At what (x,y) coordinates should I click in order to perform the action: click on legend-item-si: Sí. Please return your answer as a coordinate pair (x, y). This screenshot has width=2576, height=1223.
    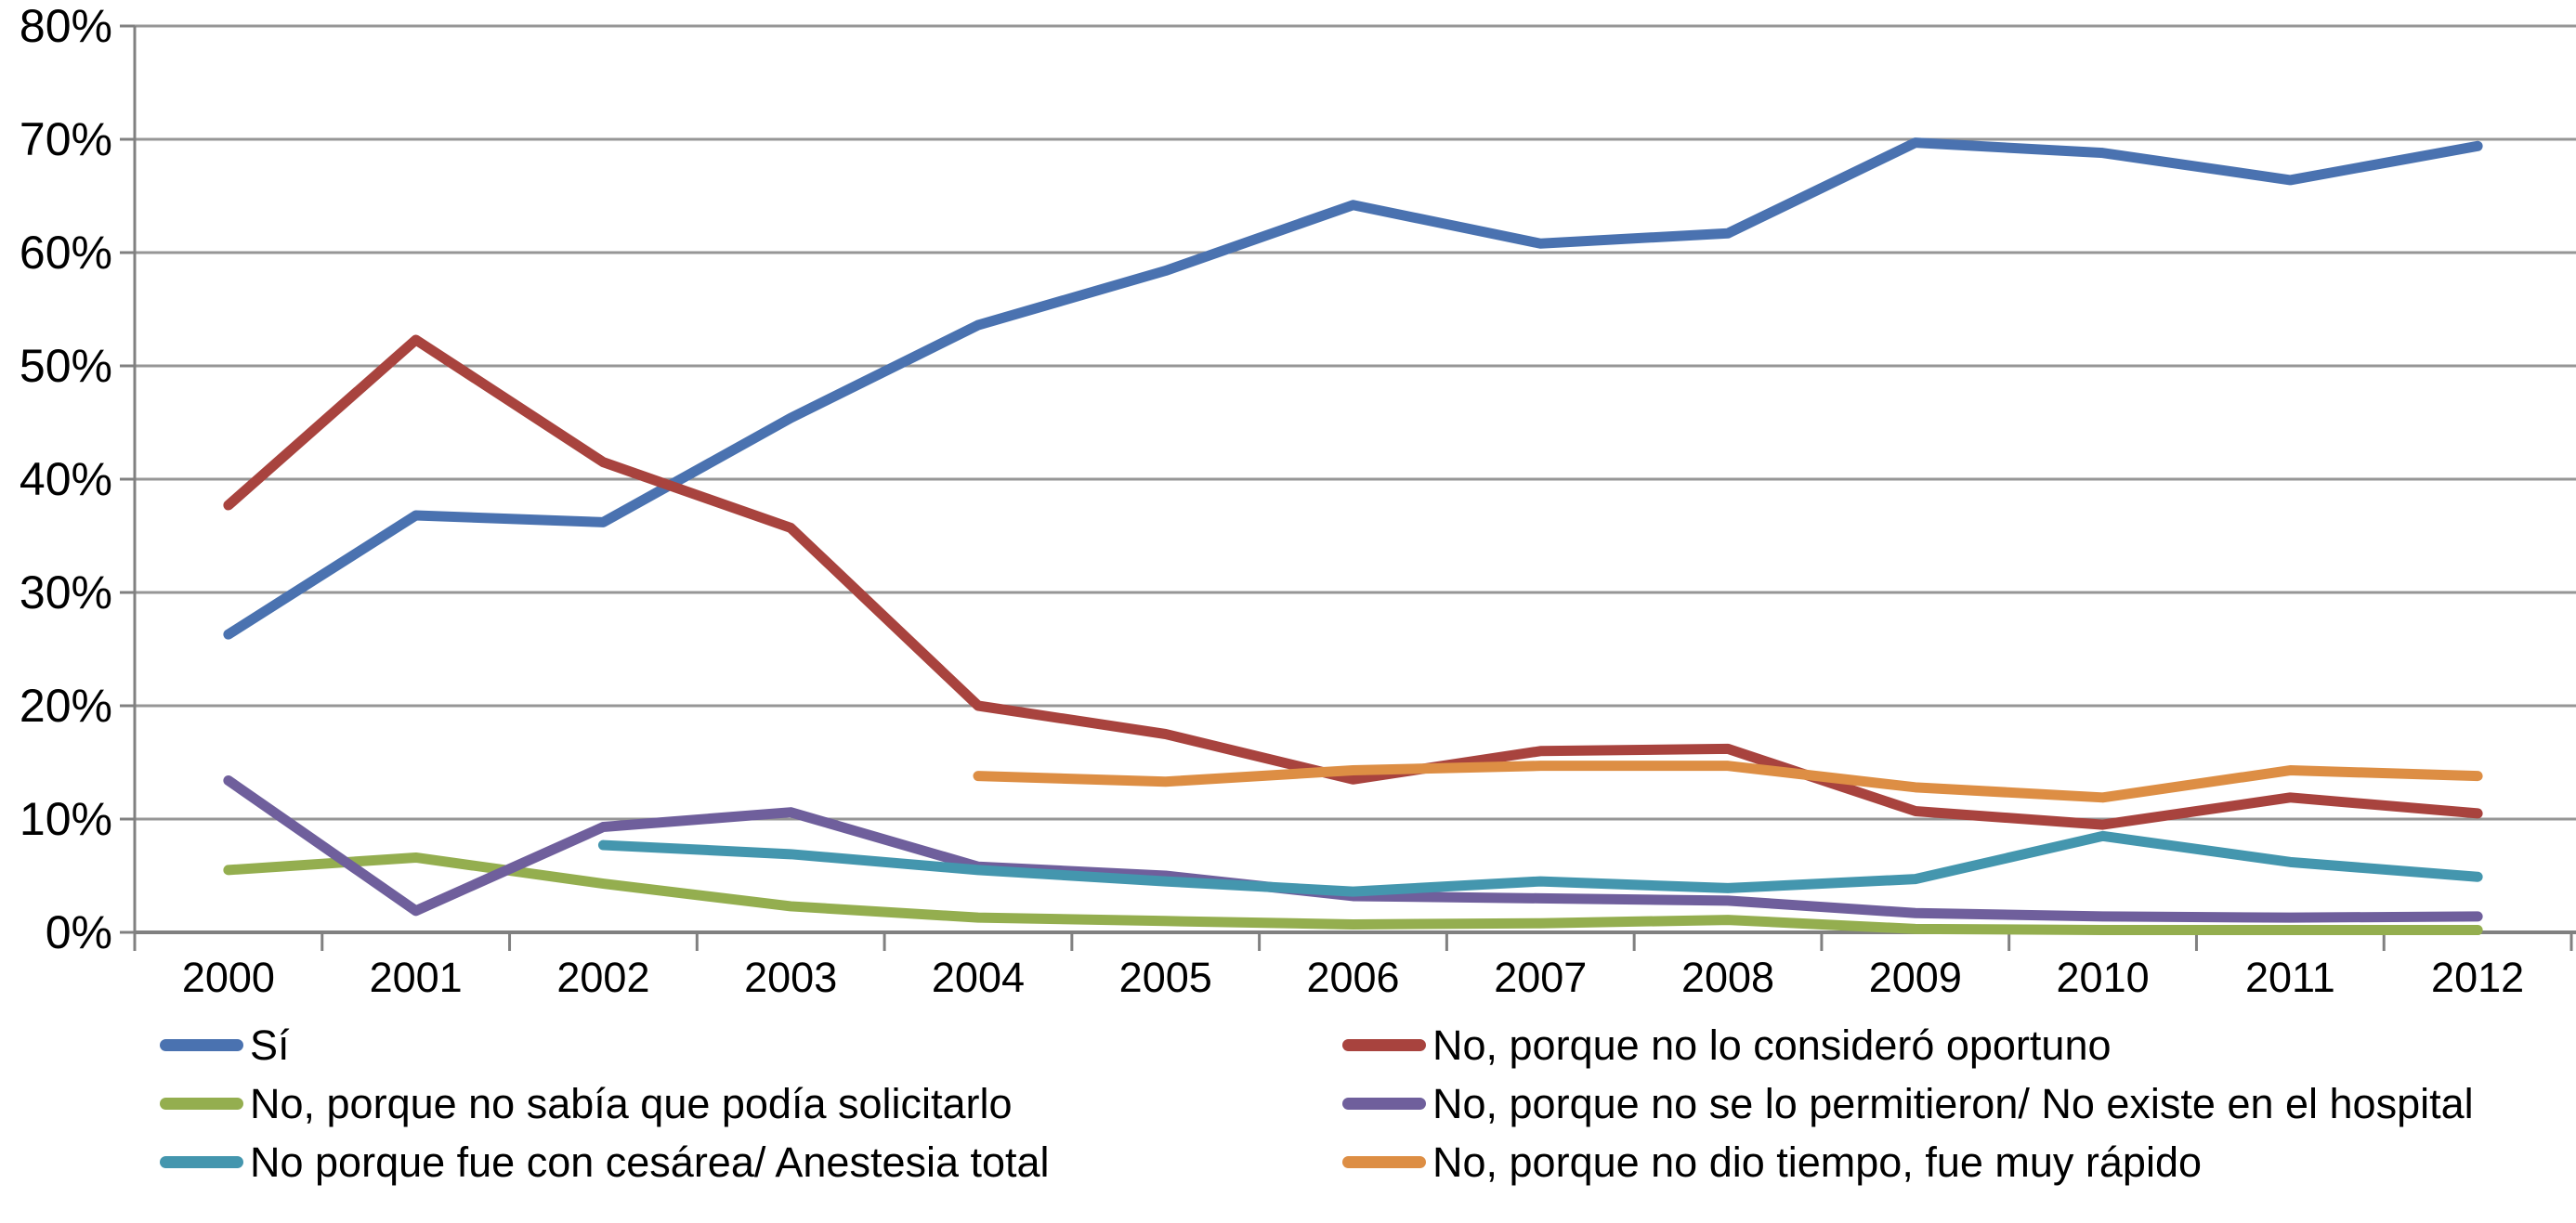
    Looking at the image, I should click on (751, 1045).